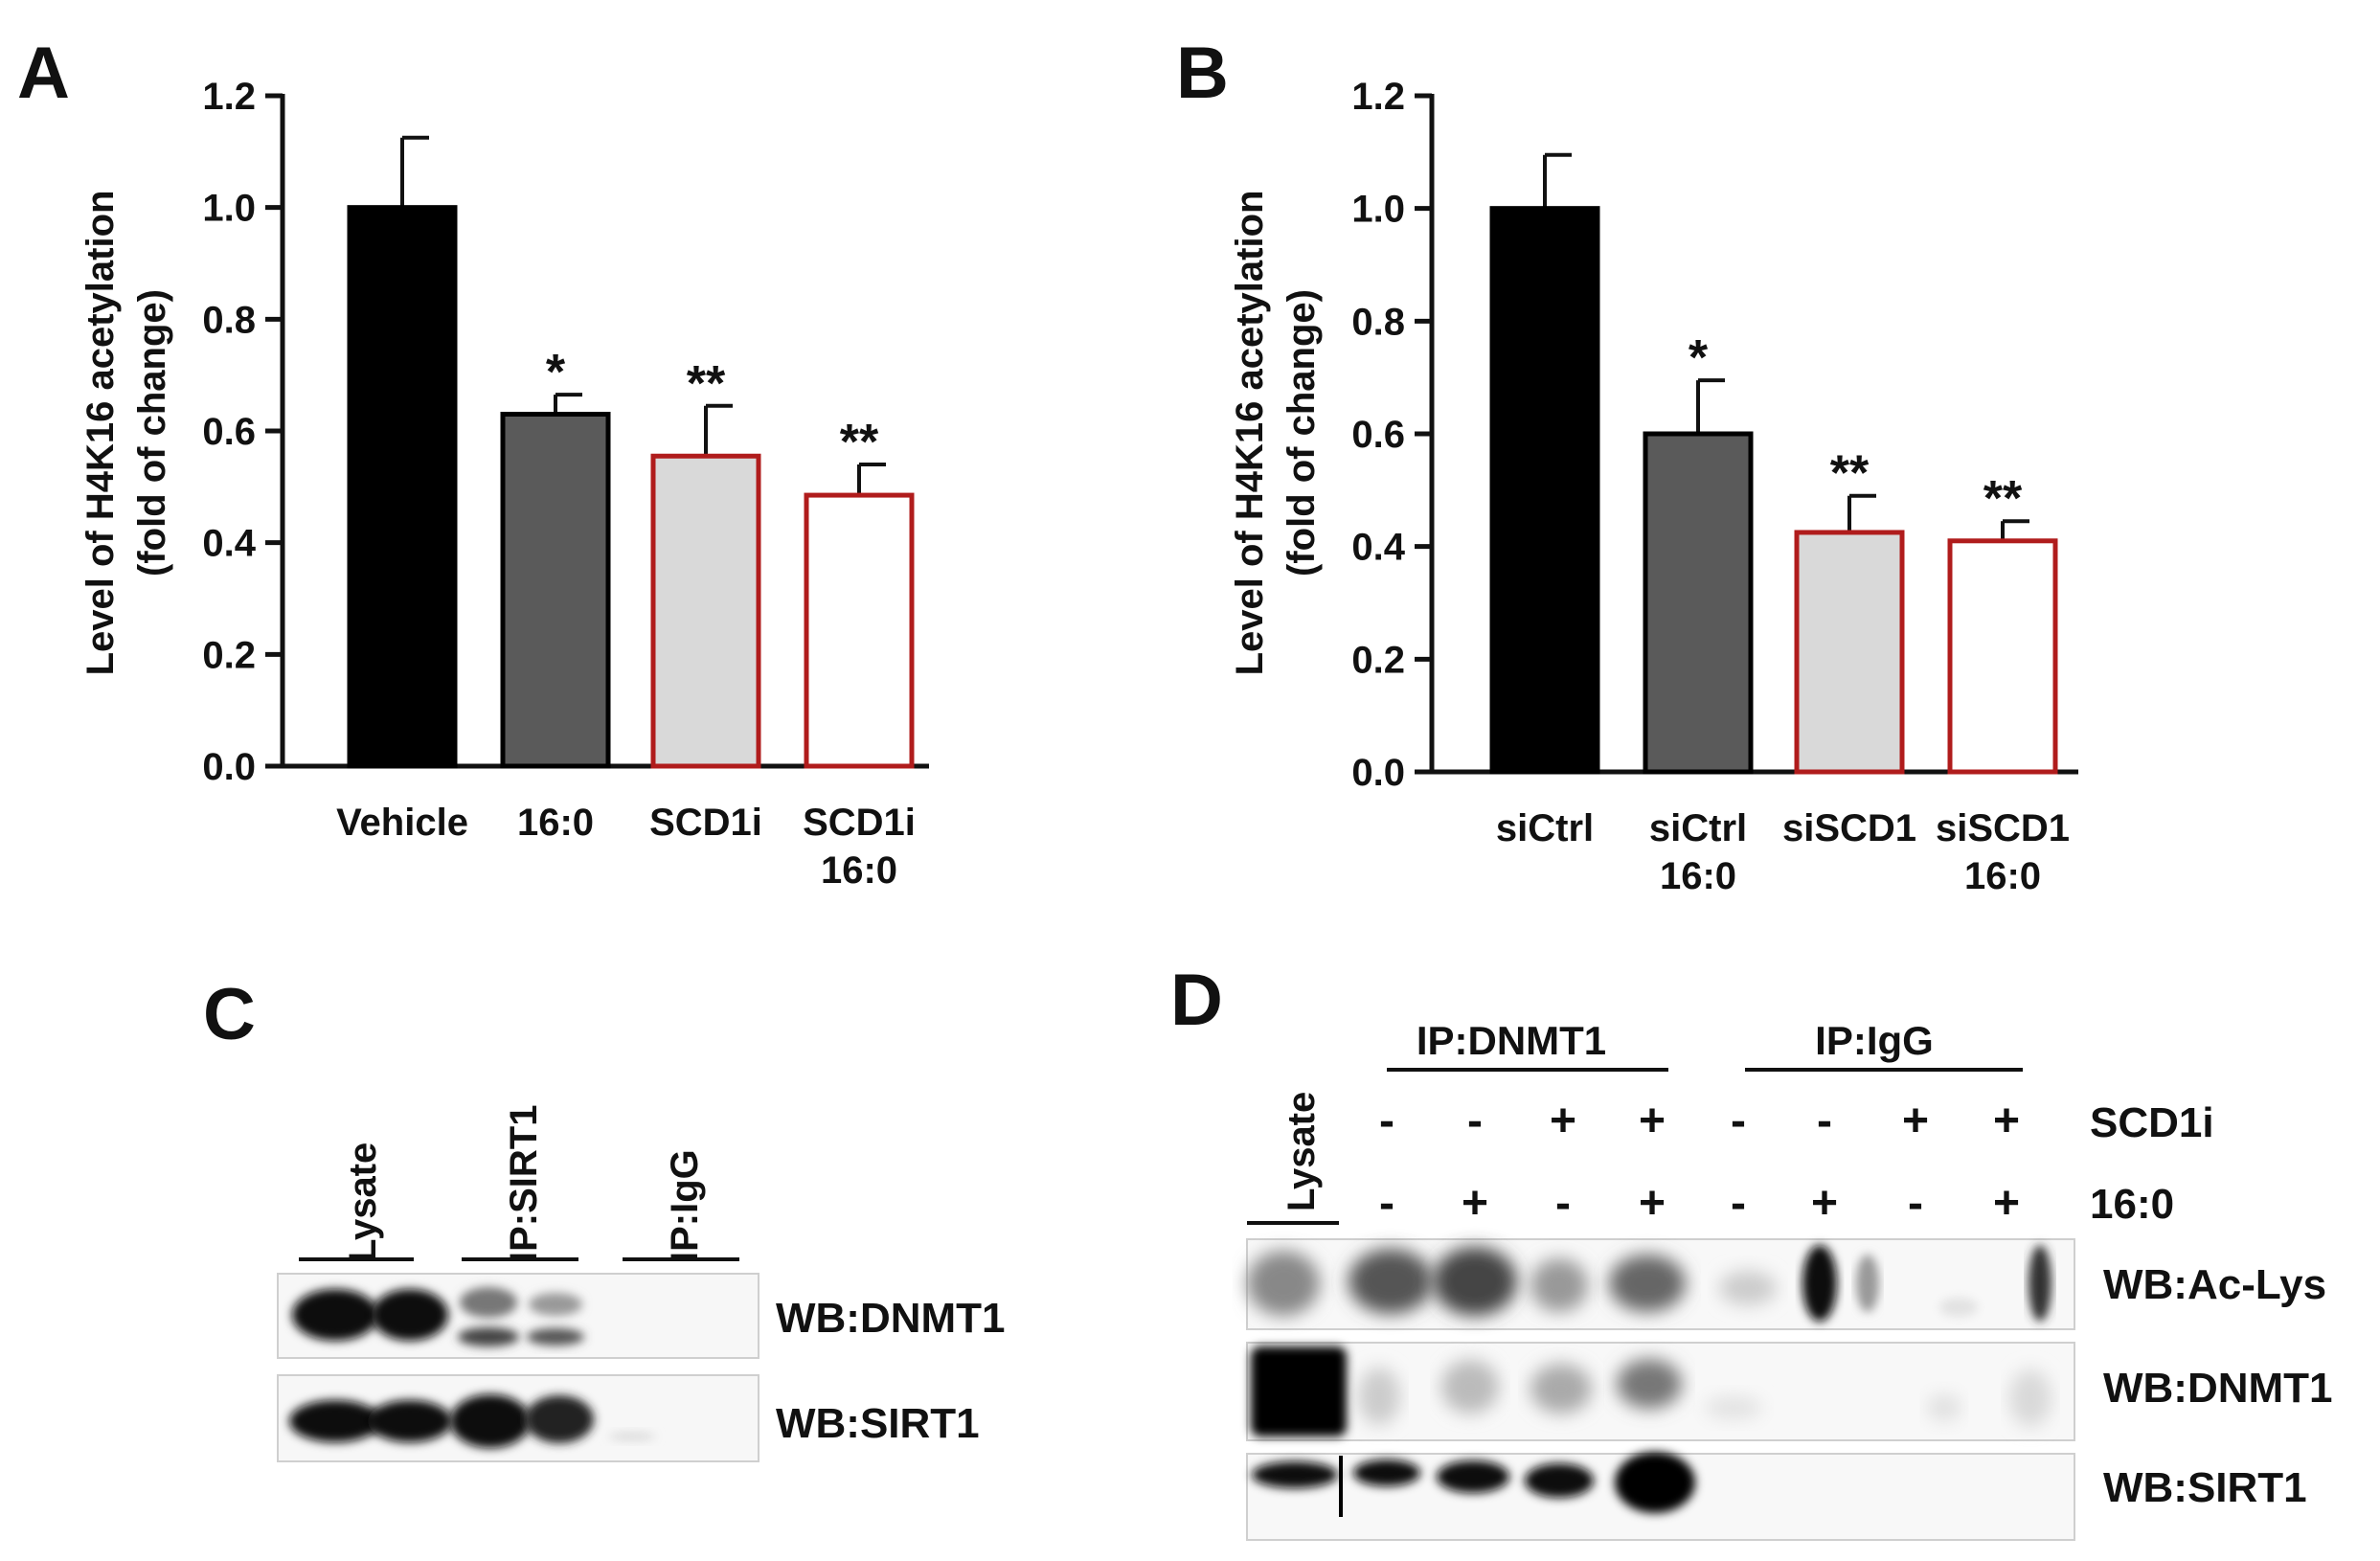 The width and height of the screenshot is (2380, 1561). Describe the element at coordinates (1660, 1392) in the screenshot. I see `blot-strip-d-dnmt1` at that location.